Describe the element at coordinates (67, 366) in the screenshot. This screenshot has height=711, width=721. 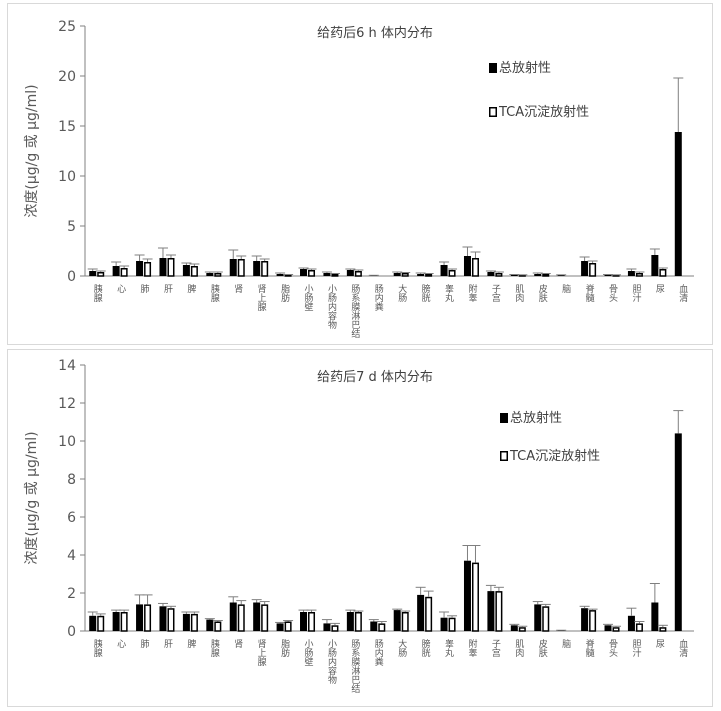
I see `y-tick-label: 14` at that location.